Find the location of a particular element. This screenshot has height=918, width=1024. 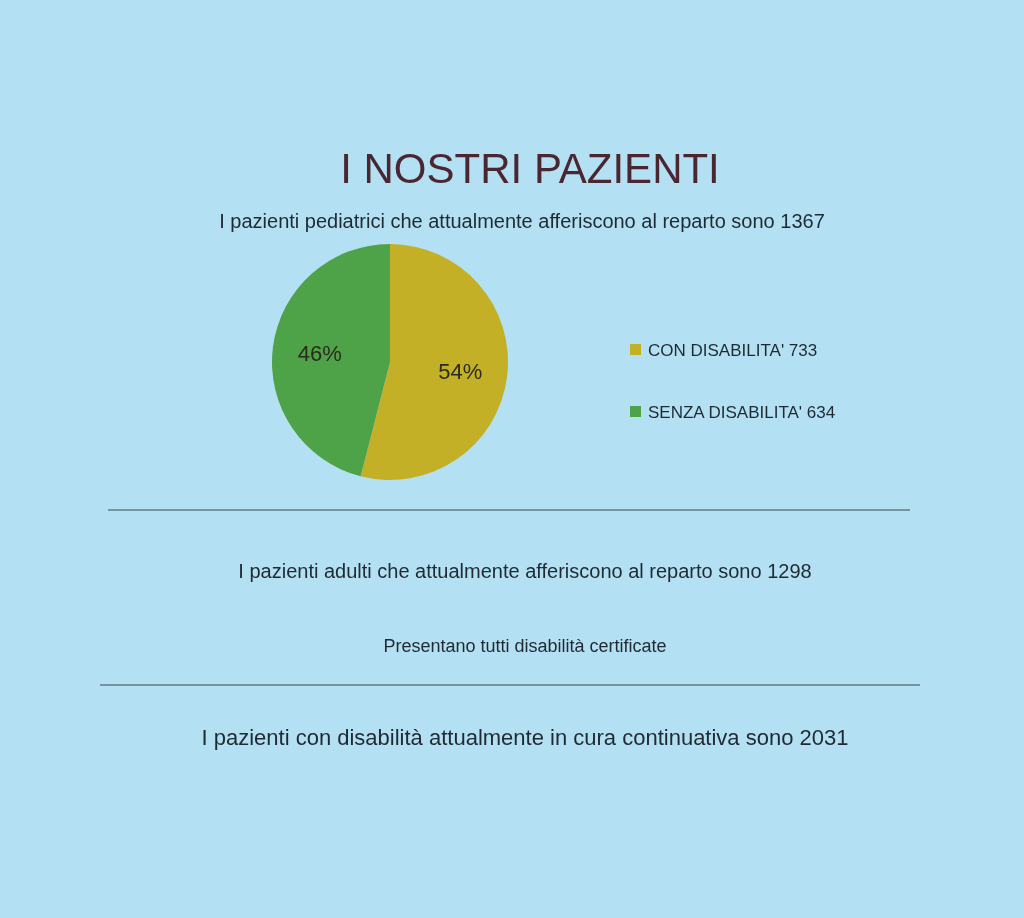

data-label: 46% is located at coordinates (319, 353).